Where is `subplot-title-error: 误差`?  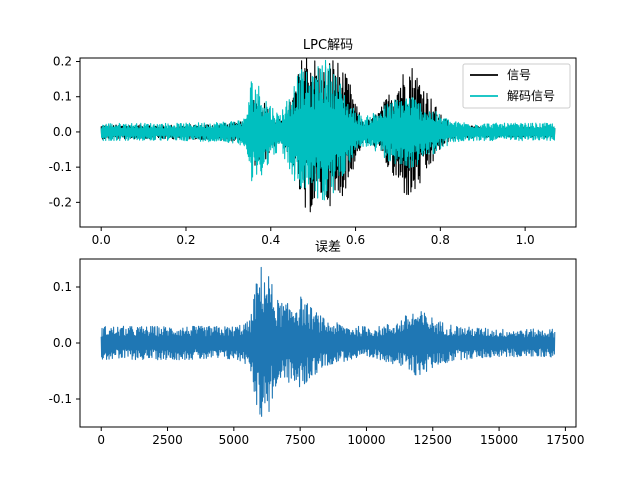 subplot-title-error: 误差 is located at coordinates (328, 247).